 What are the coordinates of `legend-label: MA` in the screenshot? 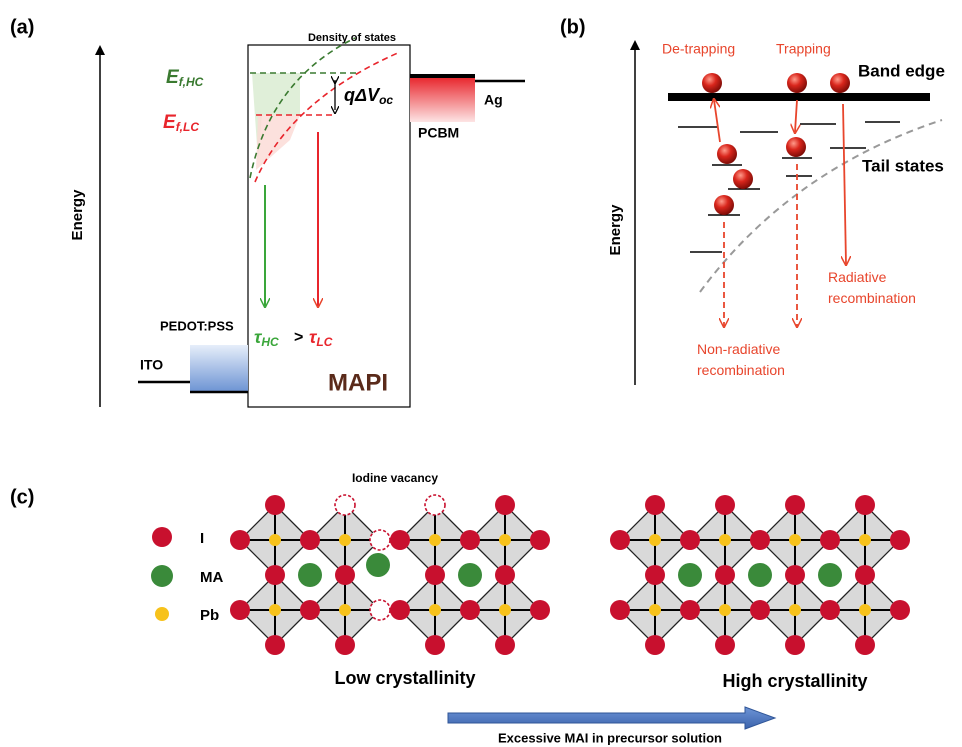 It's located at (211, 577).